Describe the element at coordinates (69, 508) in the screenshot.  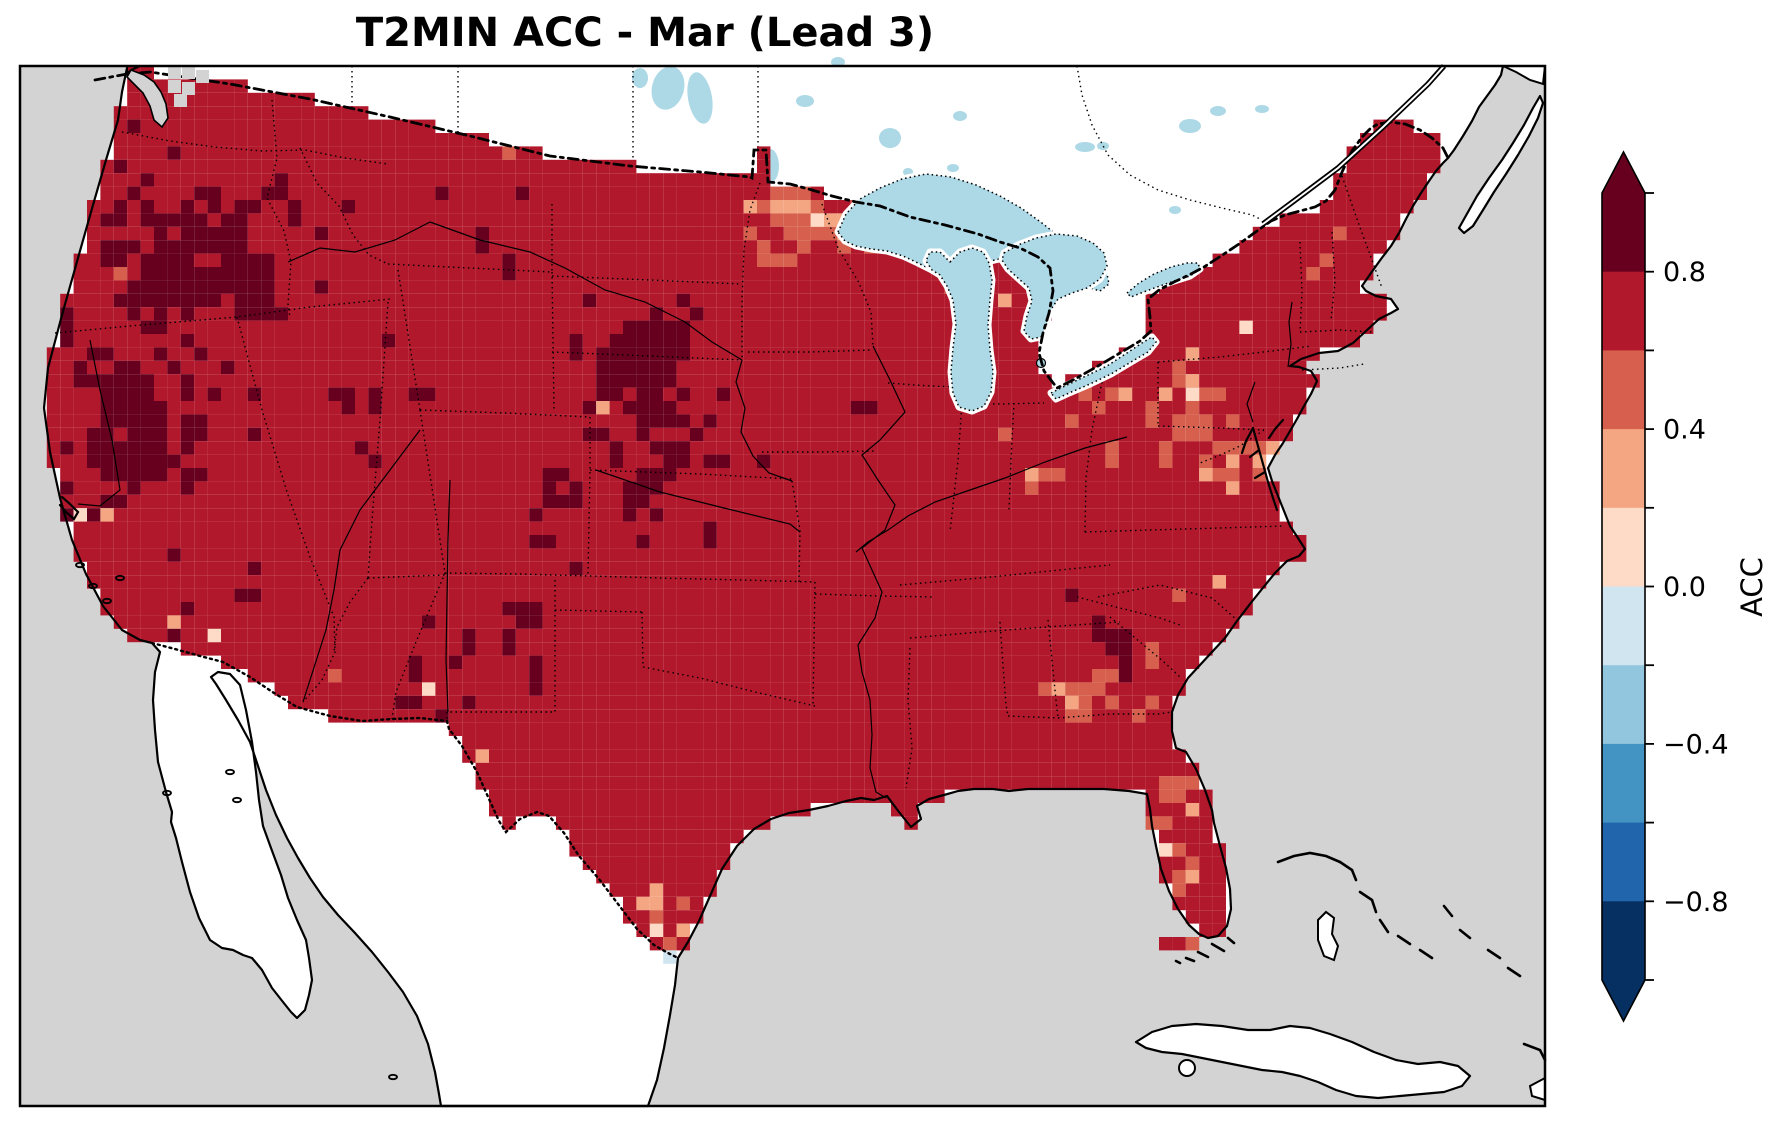
I see `bay-coast` at that location.